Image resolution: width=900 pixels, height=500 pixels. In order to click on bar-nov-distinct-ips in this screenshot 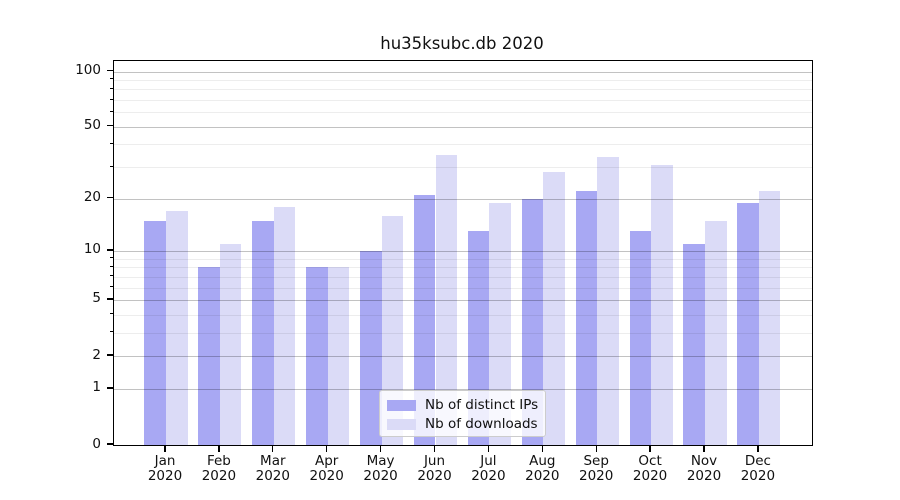, I will do `click(694, 344)`.